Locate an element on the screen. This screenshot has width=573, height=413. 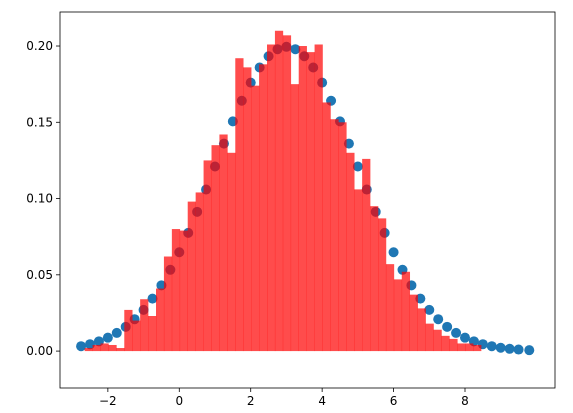
x-tick-label: 8 is located at coordinates (465, 401).